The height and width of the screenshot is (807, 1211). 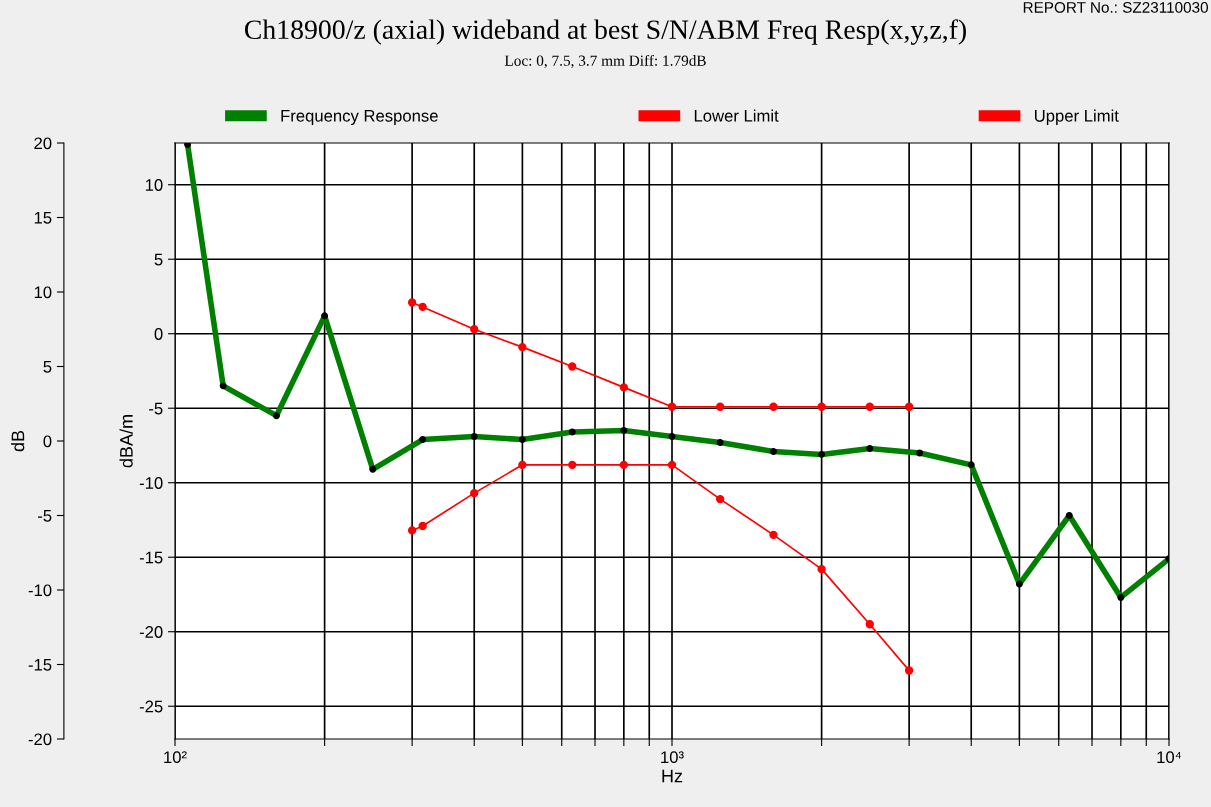 What do you see at coordinates (40, 739) in the screenshot?
I see `y2-tick-label: -20` at bounding box center [40, 739].